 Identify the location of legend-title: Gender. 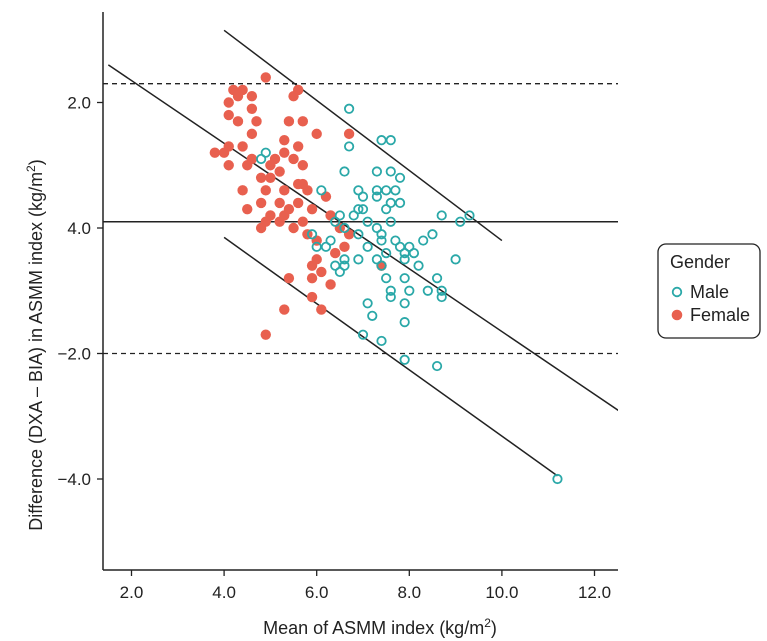
(700, 262).